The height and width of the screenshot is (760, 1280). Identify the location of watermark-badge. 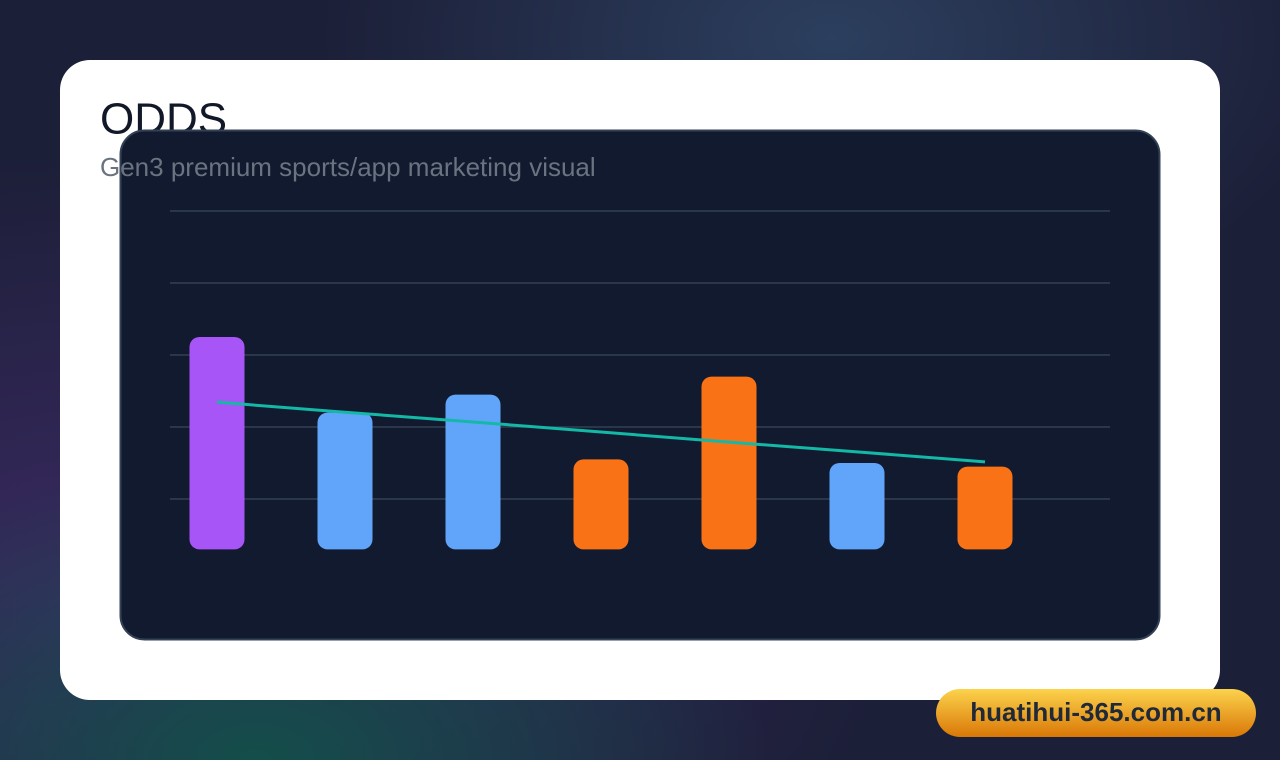
(1096, 713).